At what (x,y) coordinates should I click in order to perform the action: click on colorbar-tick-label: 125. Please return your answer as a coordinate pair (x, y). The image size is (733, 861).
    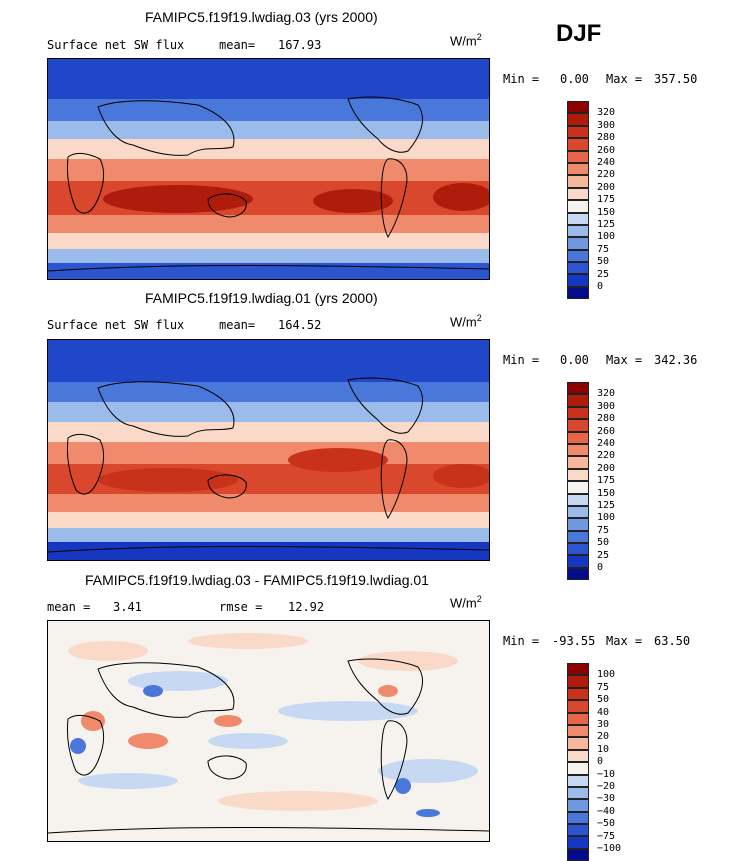
    Looking at the image, I should click on (606, 224).